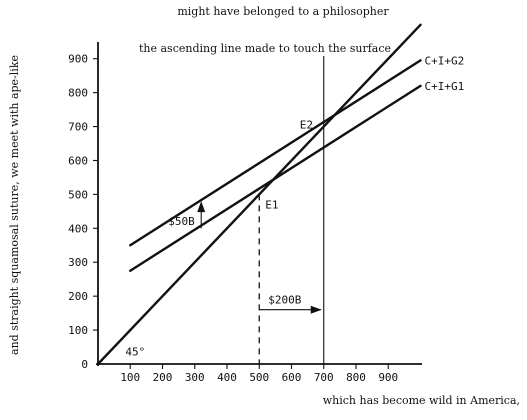 This screenshot has width=527, height=420. What do you see at coordinates (324, 377) in the screenshot?
I see `x-tick-label: 700` at bounding box center [324, 377].